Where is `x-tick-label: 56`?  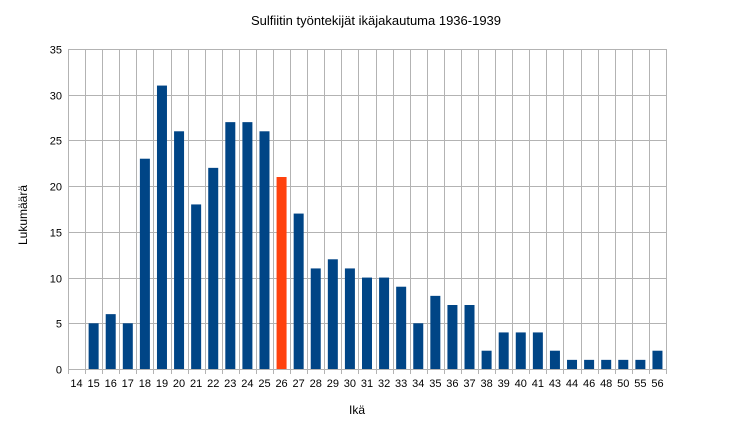
x-tick-label: 56 is located at coordinates (657, 384).